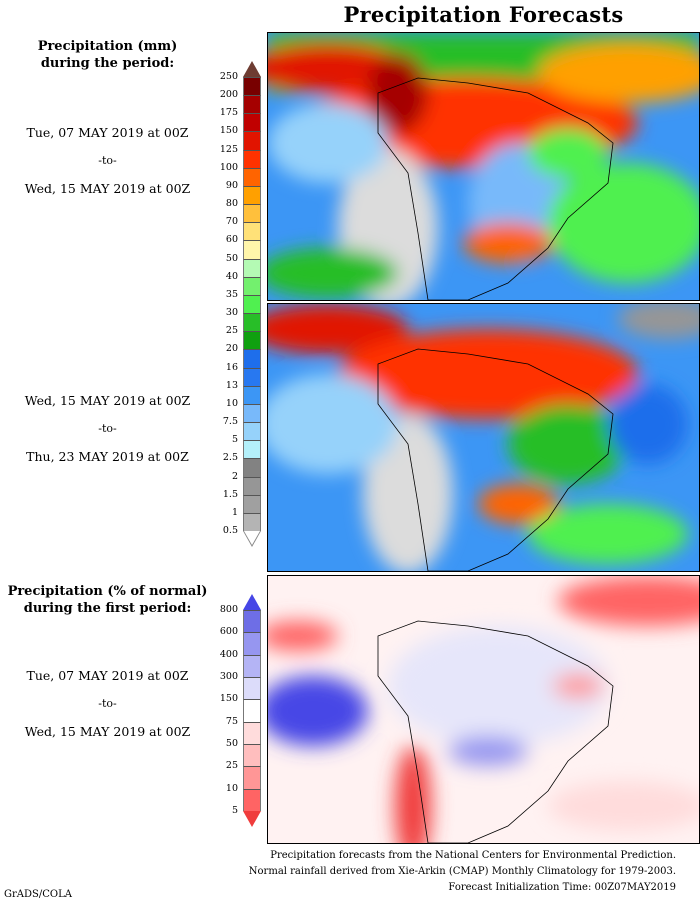 The image size is (700, 905). What do you see at coordinates (228, 113) in the screenshot?
I see `colorbar-tick-label: 175` at bounding box center [228, 113].